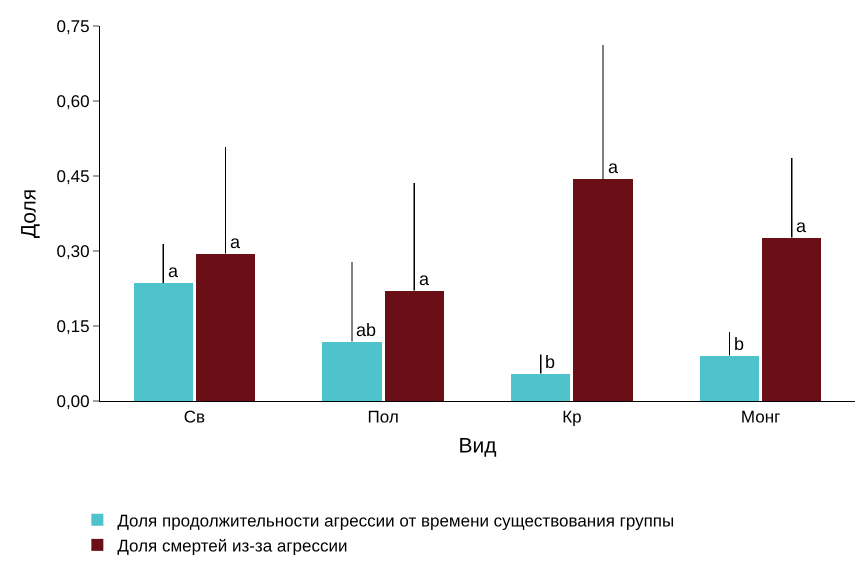  I want to click on x-tick-label: Пол, so click(383, 416).